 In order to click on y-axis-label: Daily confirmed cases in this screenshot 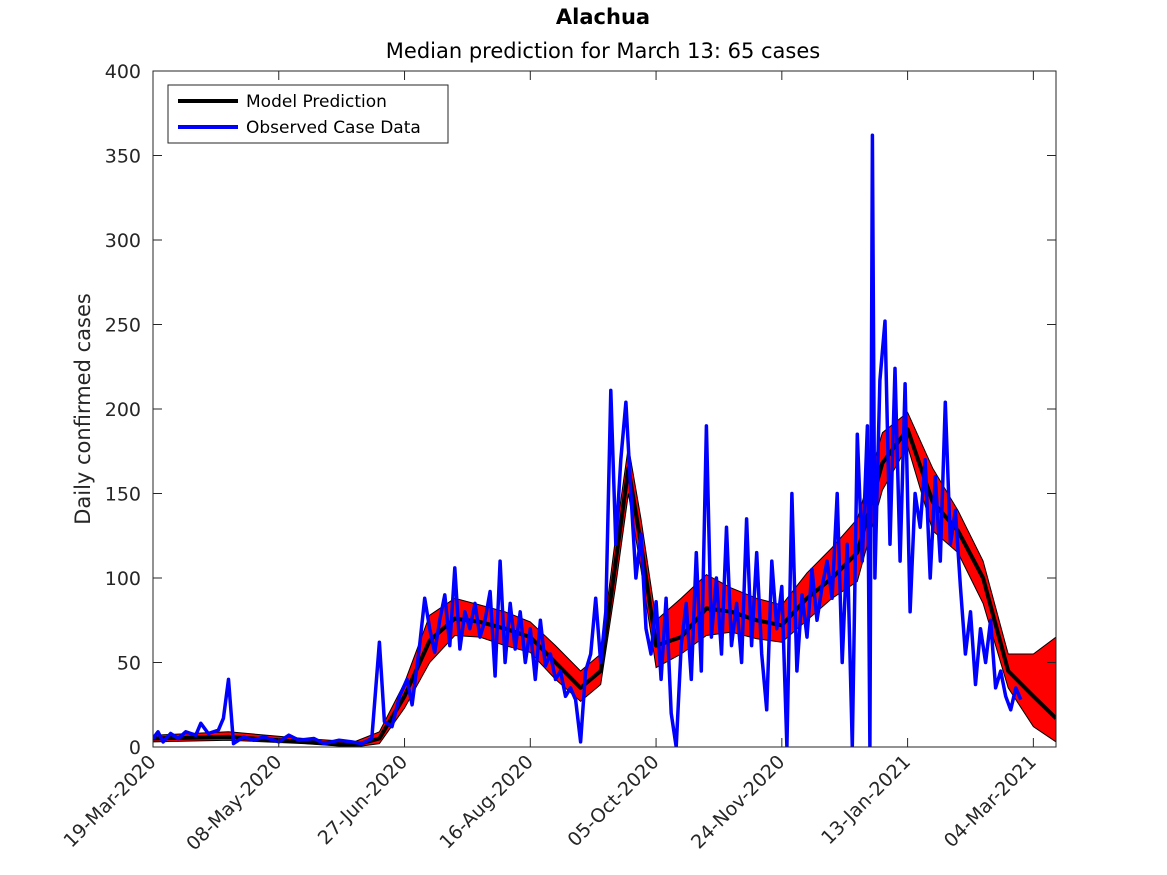, I will do `click(83, 409)`.